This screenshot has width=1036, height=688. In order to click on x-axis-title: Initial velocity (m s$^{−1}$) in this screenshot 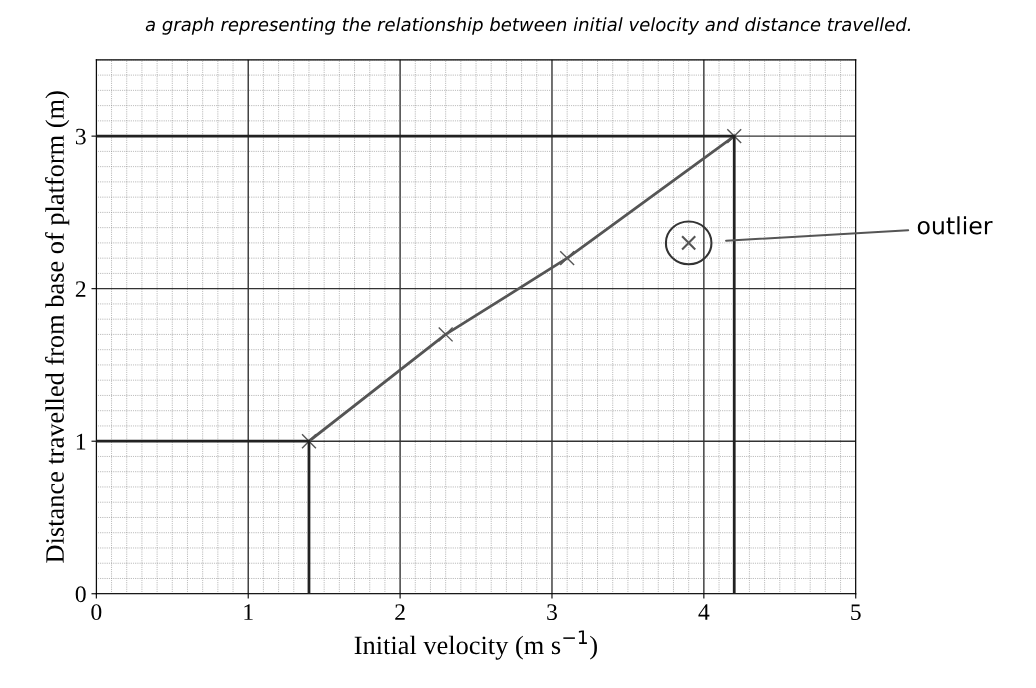, I will do `click(475, 645)`.